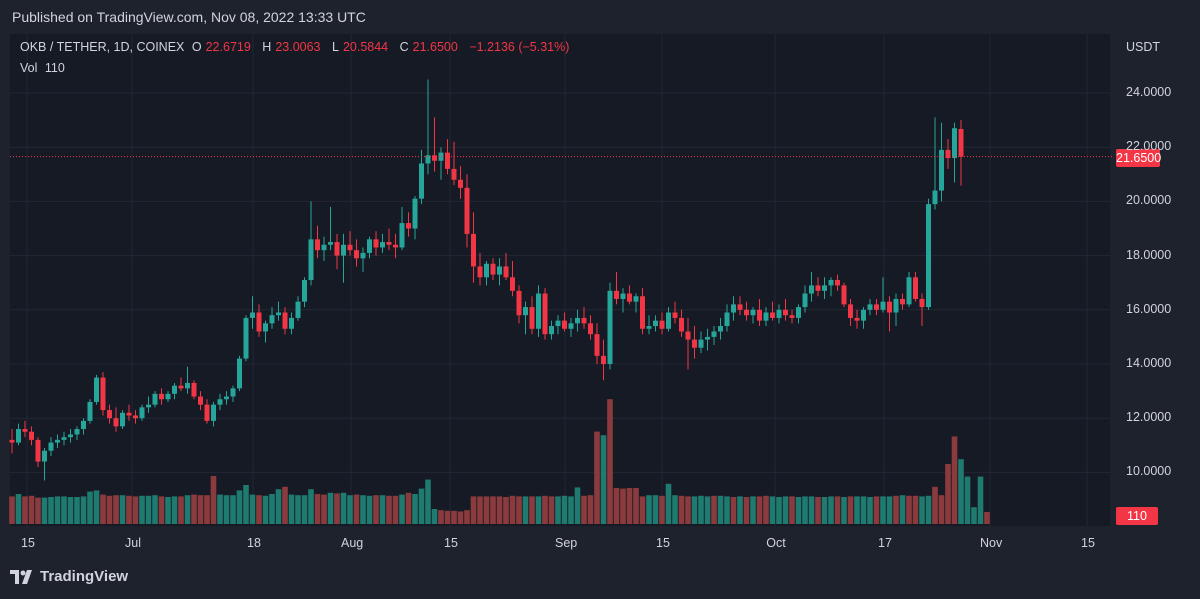  What do you see at coordinates (298, 47) in the screenshot?
I see `high-value: 23.0063` at bounding box center [298, 47].